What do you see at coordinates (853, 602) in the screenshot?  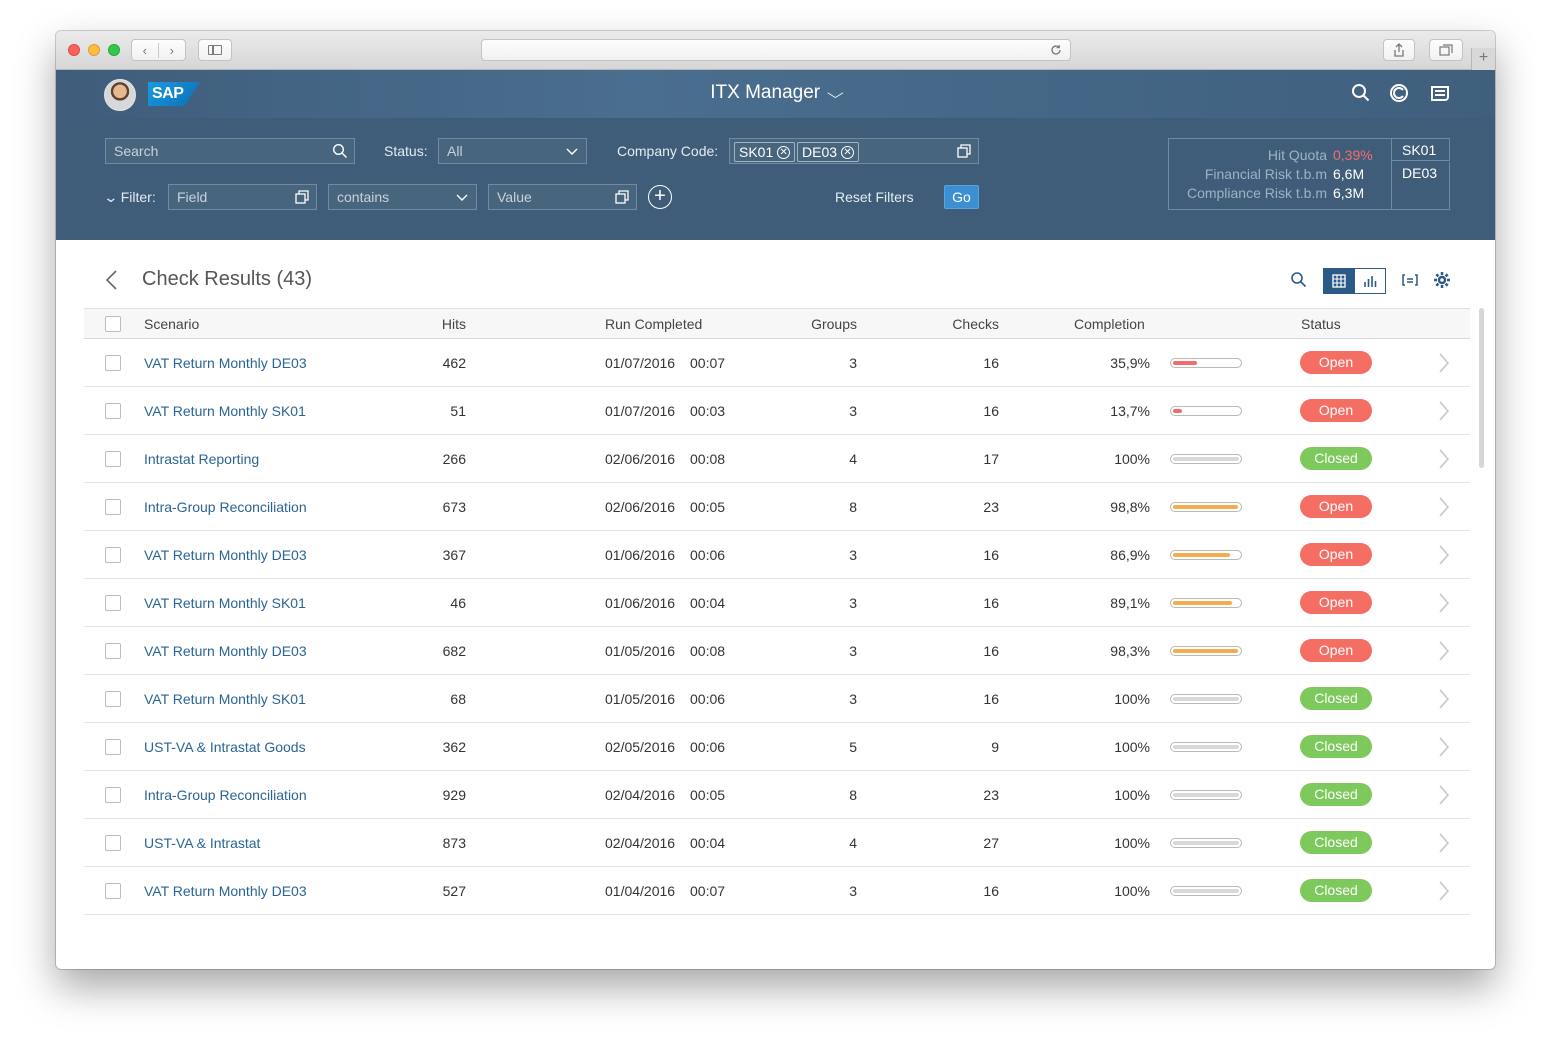 I see `groups-value: 3` at bounding box center [853, 602].